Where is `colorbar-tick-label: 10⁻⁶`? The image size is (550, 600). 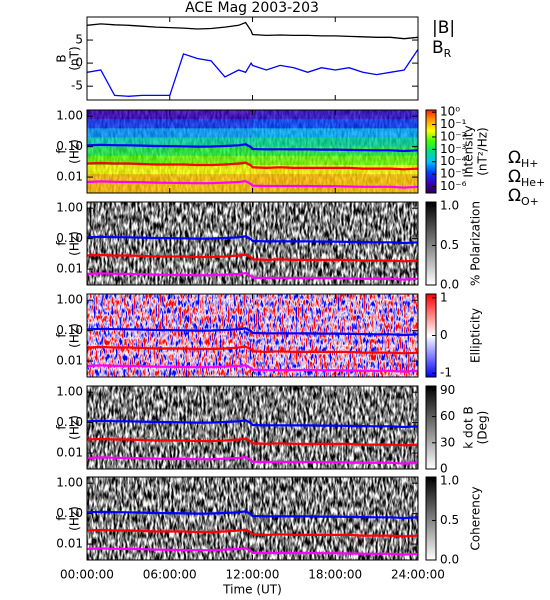
colorbar-tick-label: 10⁻⁶ is located at coordinates (453, 186).